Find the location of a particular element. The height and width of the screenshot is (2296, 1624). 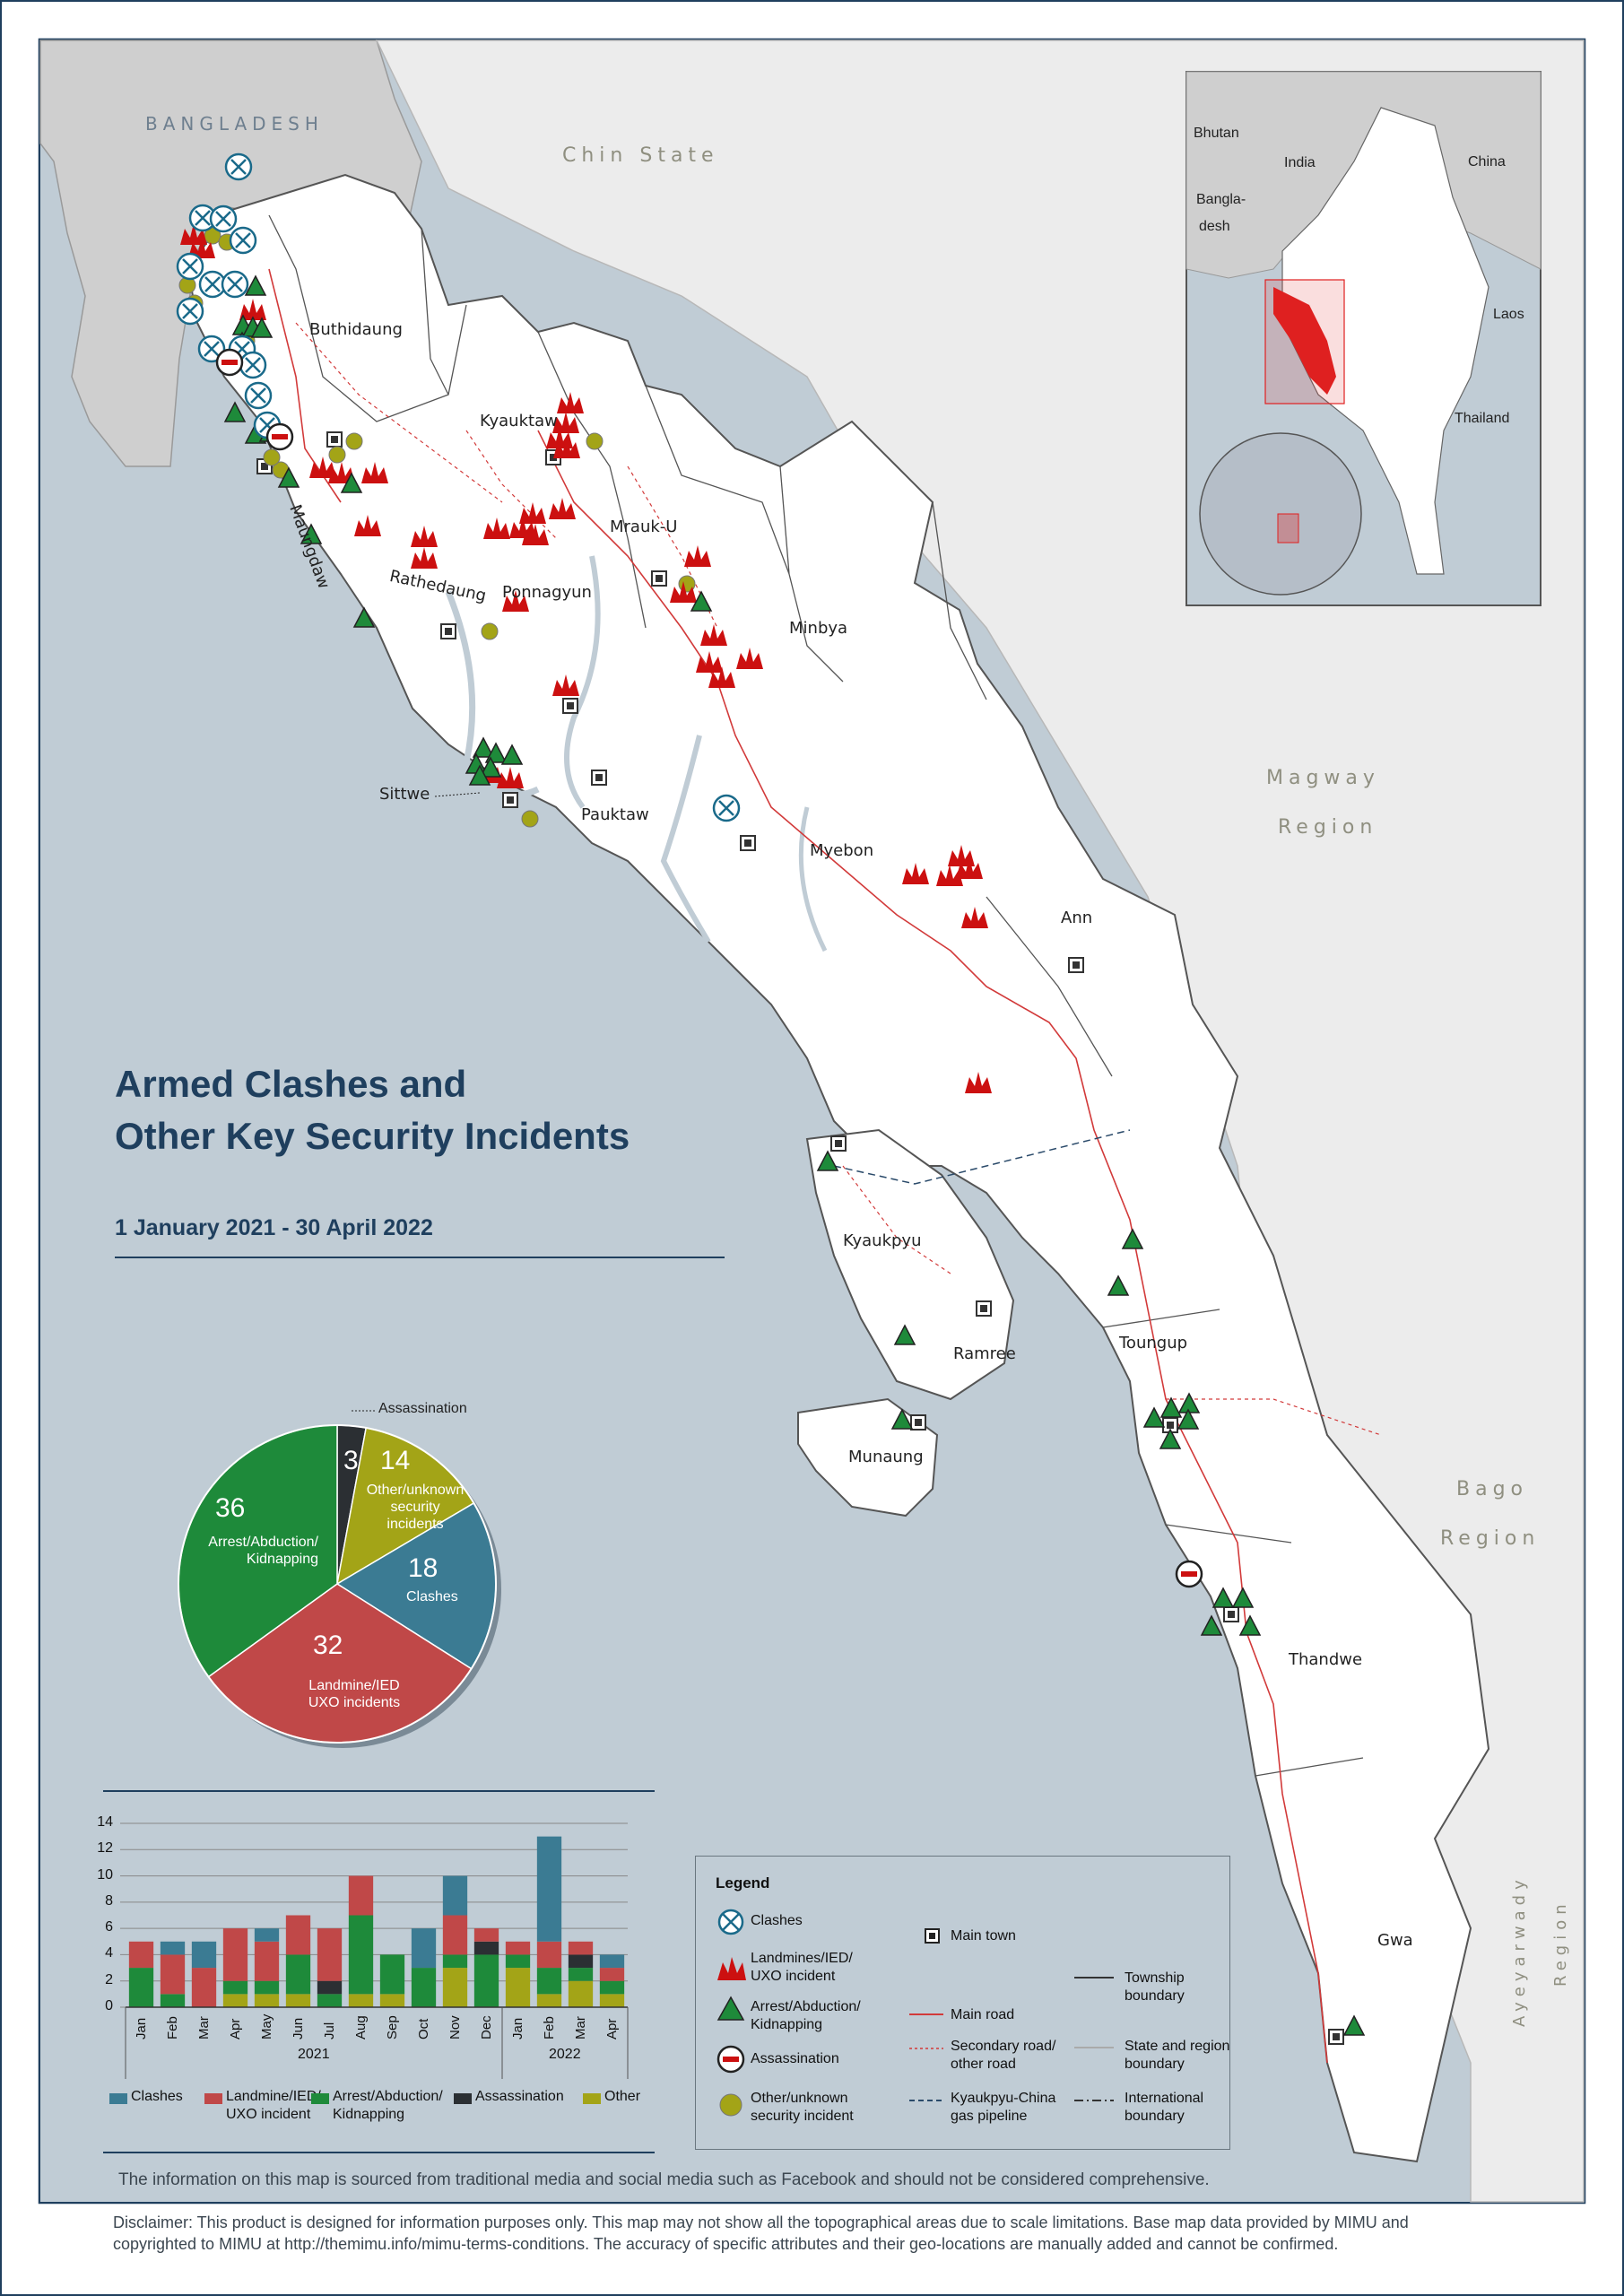

label-ayeyarwady-2: Region is located at coordinates (1560, 1943).